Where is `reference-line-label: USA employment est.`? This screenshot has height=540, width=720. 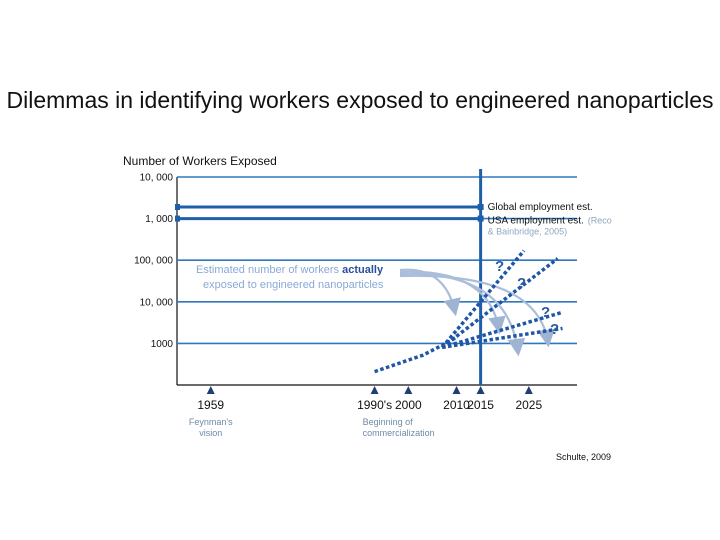
reference-line-label: USA employment est. is located at coordinates (536, 221).